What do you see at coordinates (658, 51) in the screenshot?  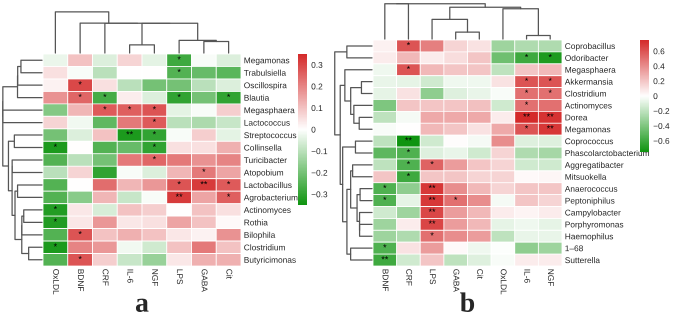 I see `color-bar-label: 0.6` at bounding box center [658, 51].